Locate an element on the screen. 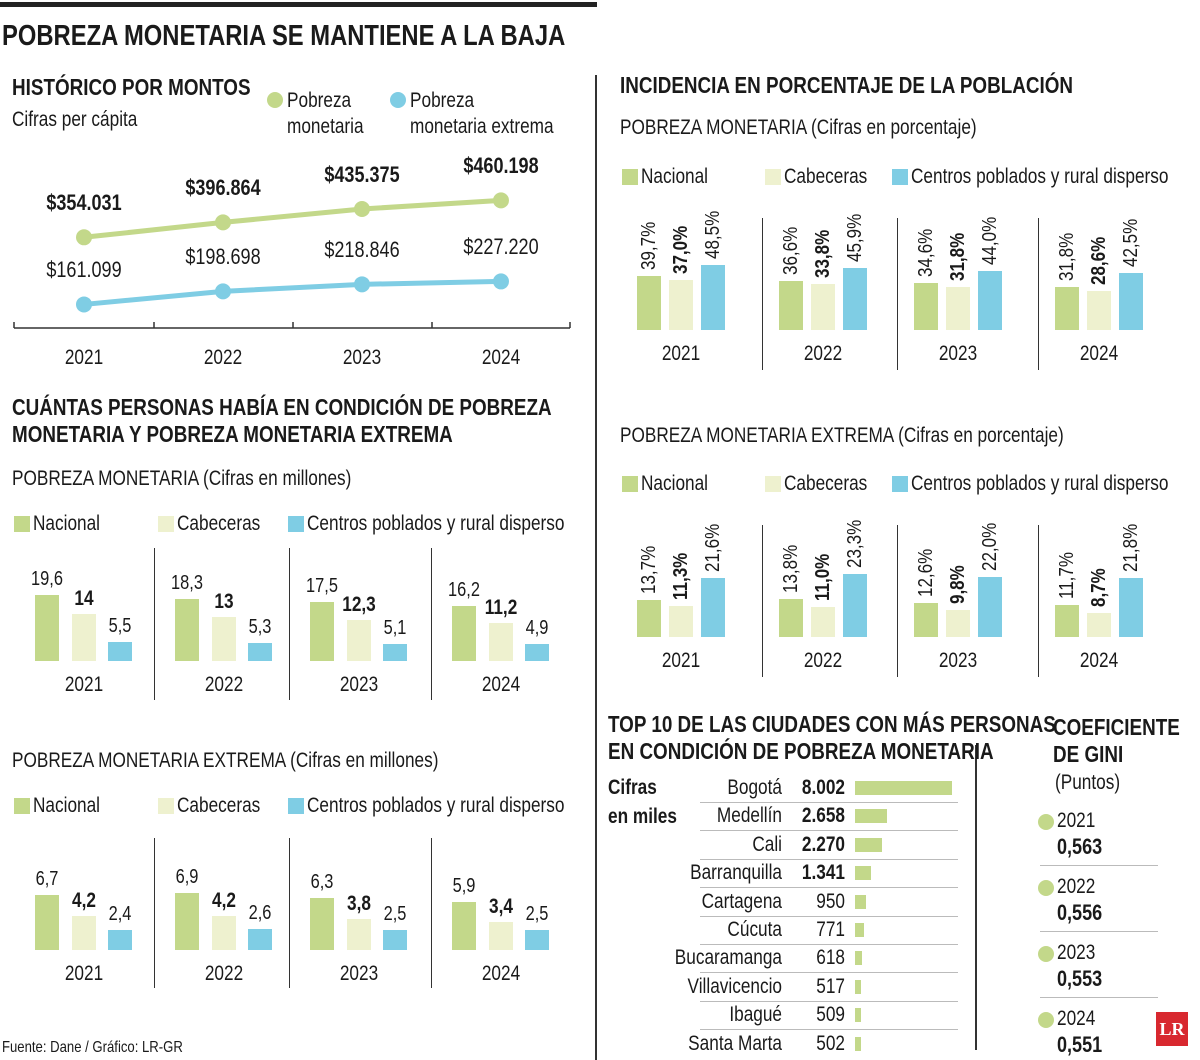  bar-value-label: 4,2 is located at coordinates (84, 900).